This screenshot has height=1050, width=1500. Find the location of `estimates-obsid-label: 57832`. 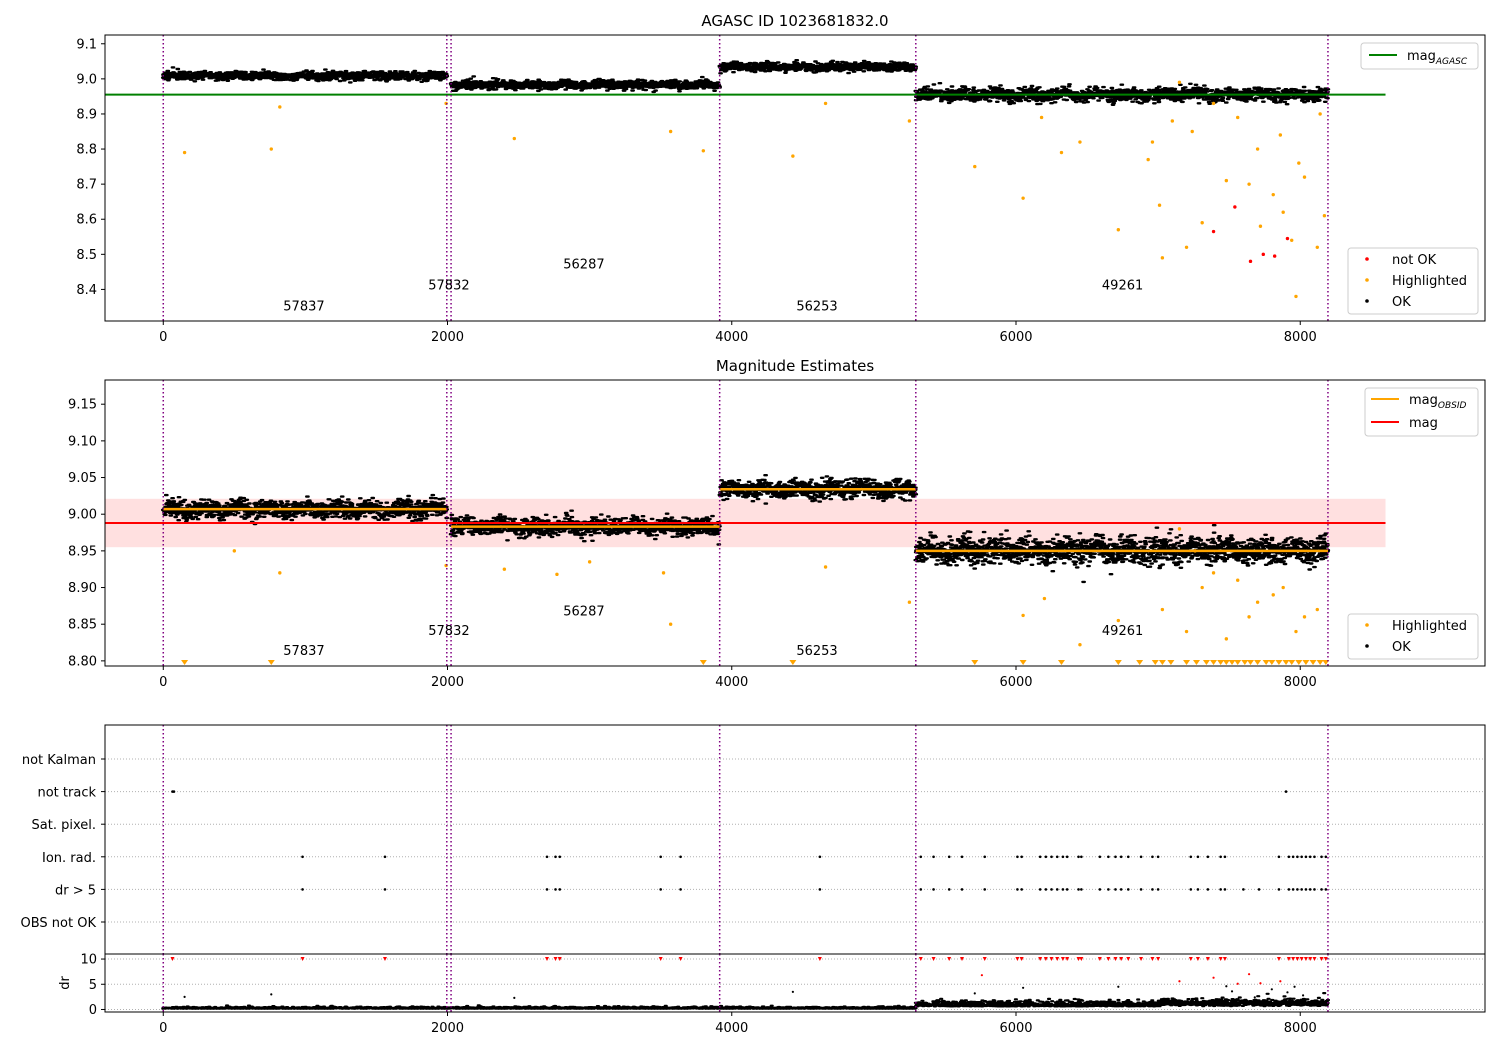

estimates-obsid-label: 57832 is located at coordinates (448, 631).